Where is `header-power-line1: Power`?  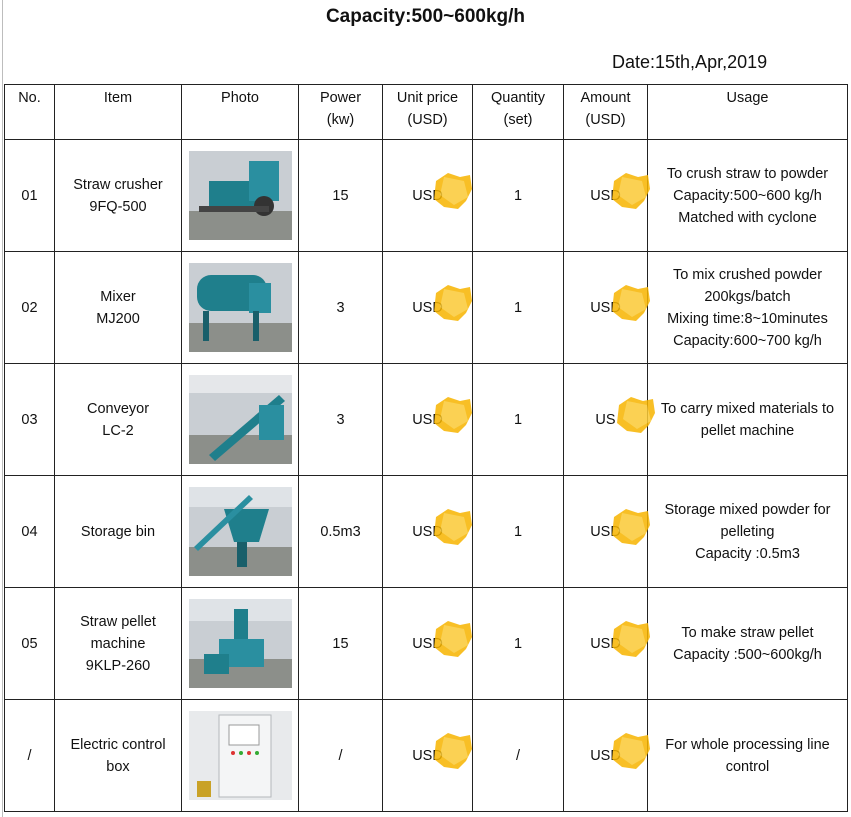 header-power-line1: Power is located at coordinates (340, 98).